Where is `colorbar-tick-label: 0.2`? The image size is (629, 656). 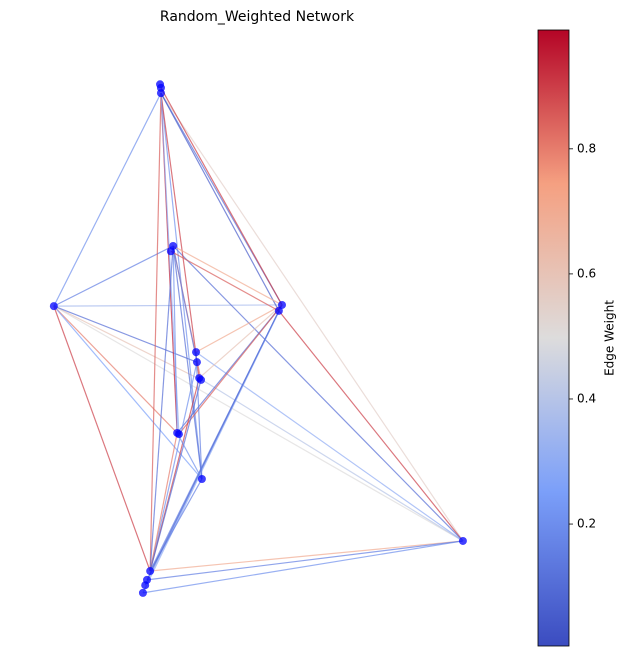
colorbar-tick-label: 0.2 is located at coordinates (586, 524).